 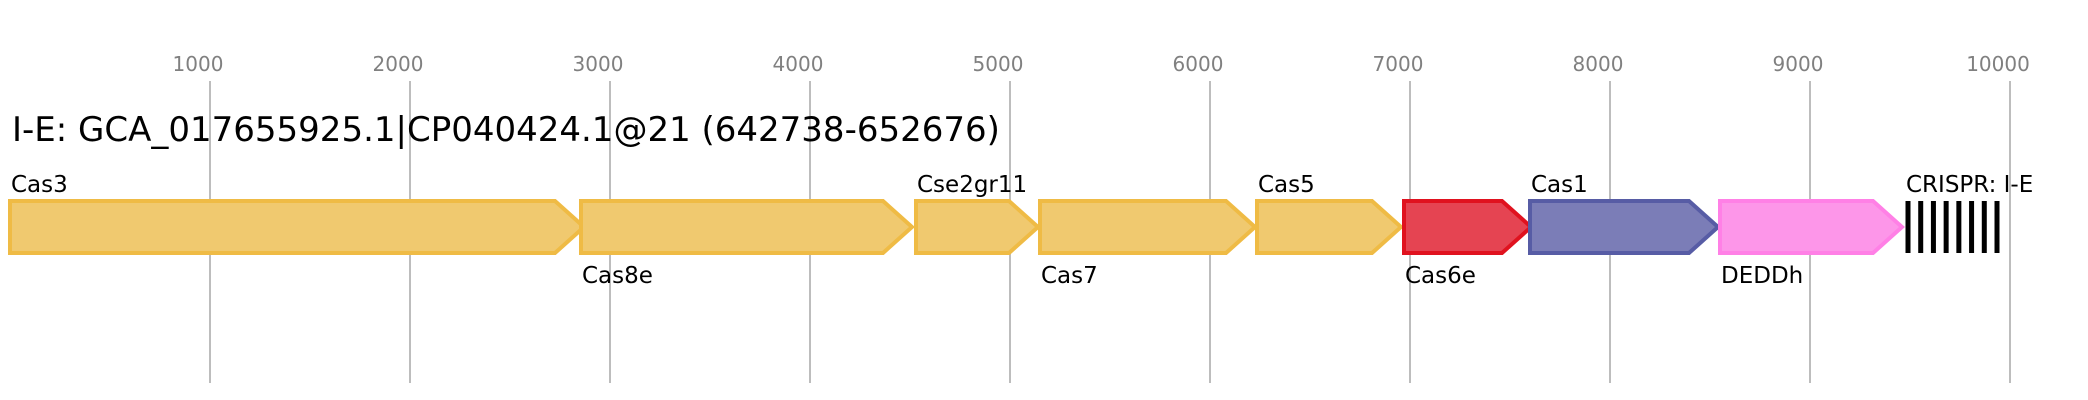 What do you see at coordinates (1598, 64) in the screenshot?
I see `tick-label: 8000` at bounding box center [1598, 64].